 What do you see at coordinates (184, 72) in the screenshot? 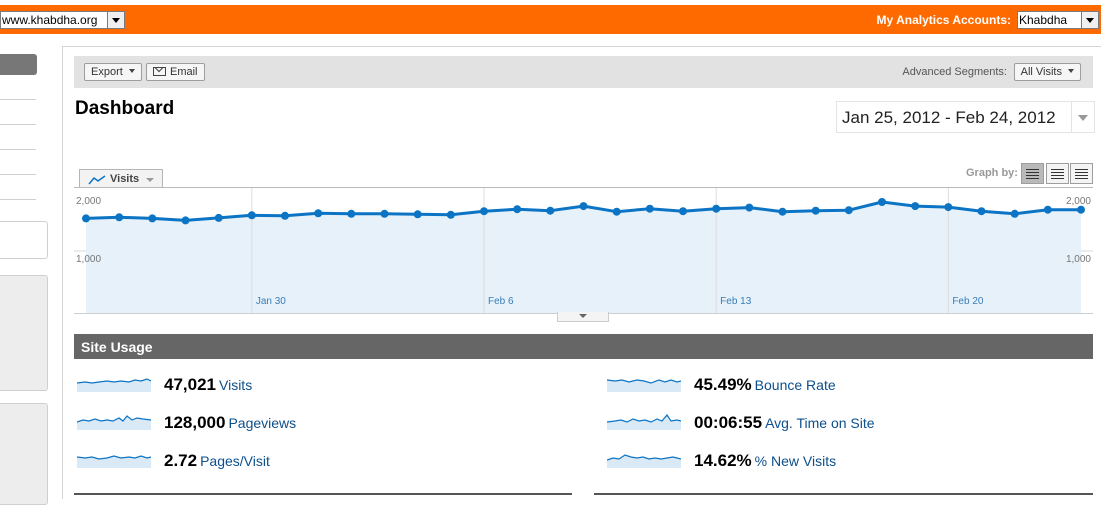
I see `email-label: Email` at bounding box center [184, 72].